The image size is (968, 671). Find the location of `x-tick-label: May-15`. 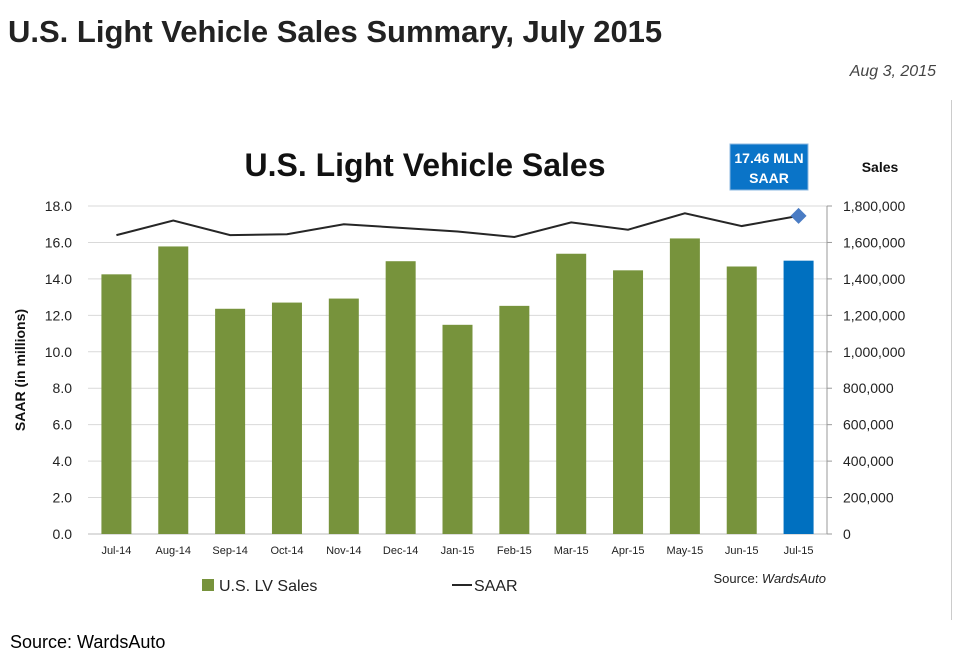

x-tick-label: May-15 is located at coordinates (685, 551).